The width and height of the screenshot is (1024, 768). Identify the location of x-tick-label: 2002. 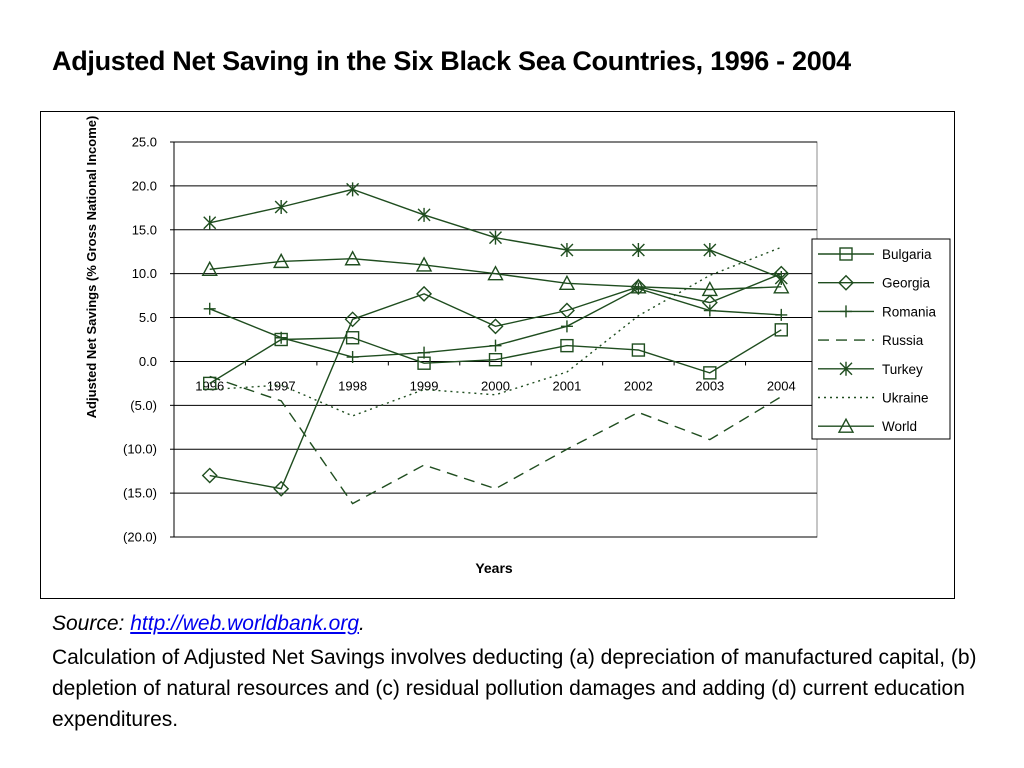
(638, 385).